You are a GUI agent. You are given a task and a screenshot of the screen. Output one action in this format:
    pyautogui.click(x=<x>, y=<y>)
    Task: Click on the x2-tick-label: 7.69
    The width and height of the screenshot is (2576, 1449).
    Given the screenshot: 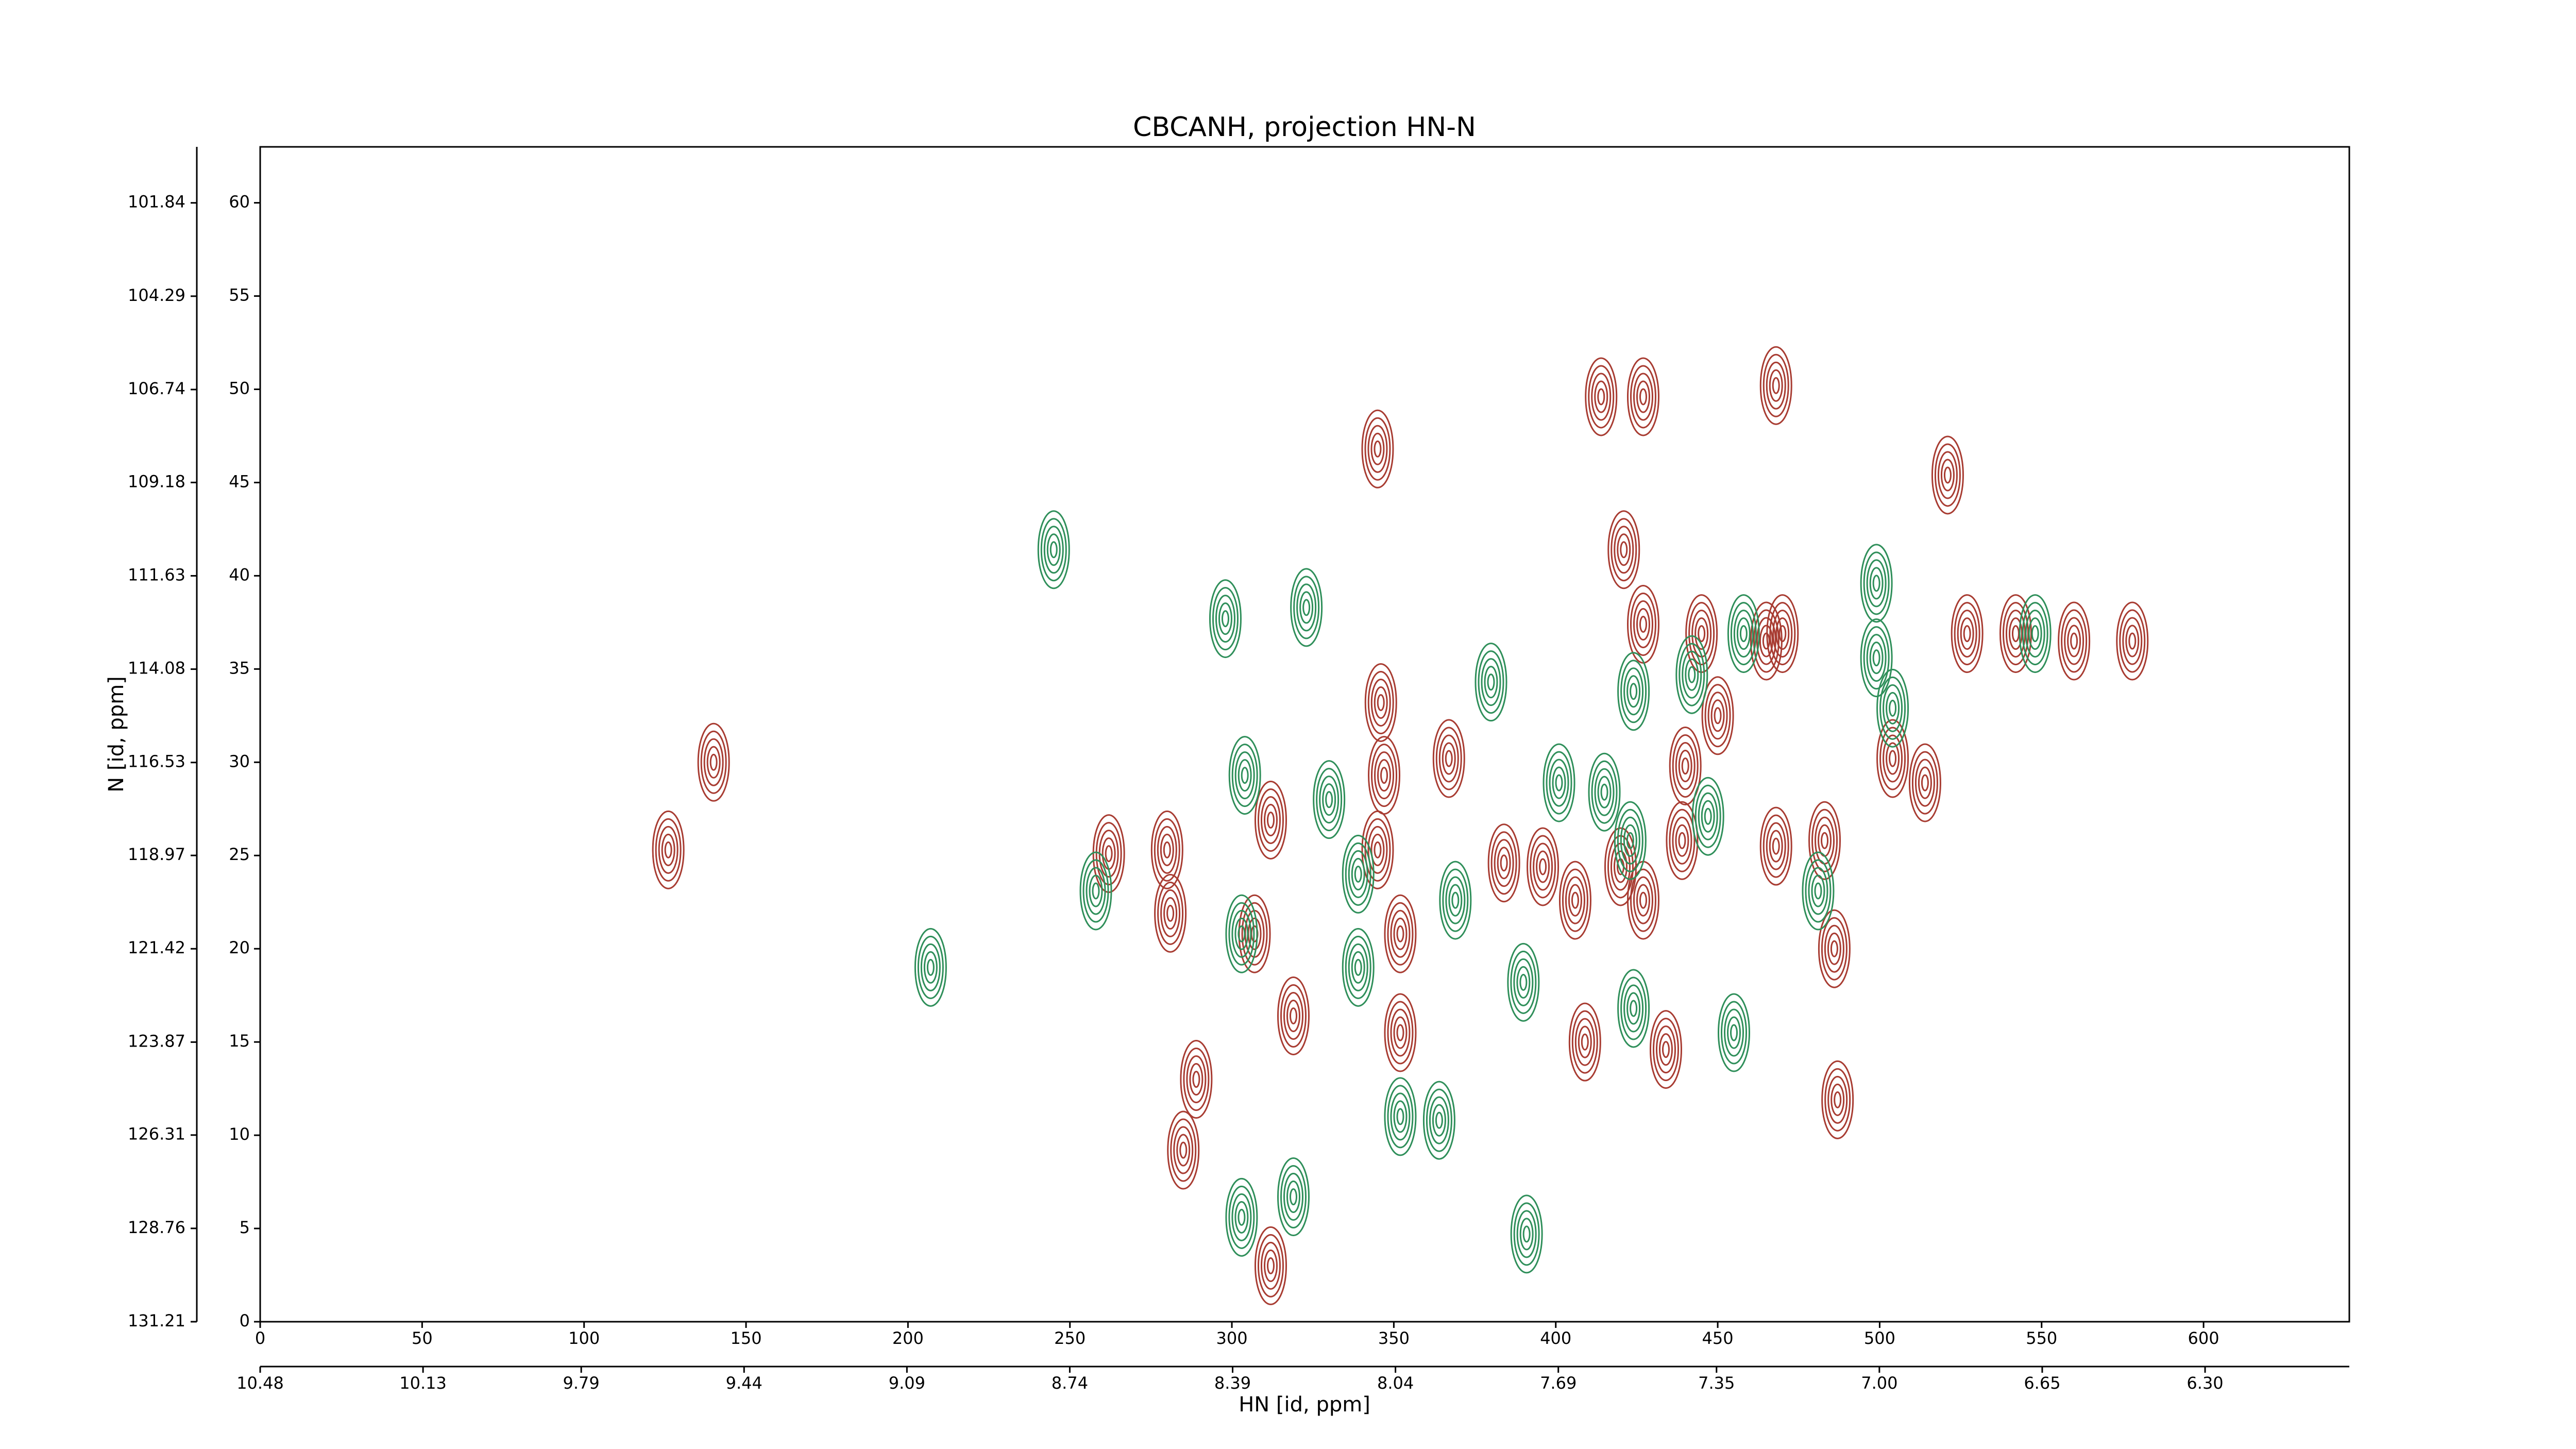 What is the action you would take?
    pyautogui.click(x=1558, y=1383)
    